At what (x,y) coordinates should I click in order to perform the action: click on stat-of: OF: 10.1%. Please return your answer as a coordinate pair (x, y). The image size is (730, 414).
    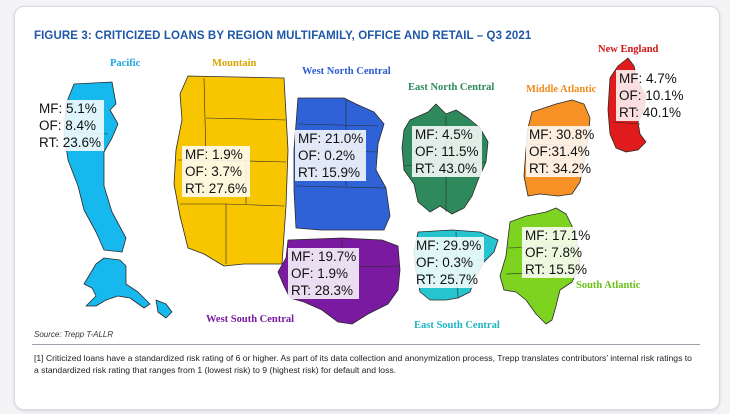
    Looking at the image, I should click on (651, 95).